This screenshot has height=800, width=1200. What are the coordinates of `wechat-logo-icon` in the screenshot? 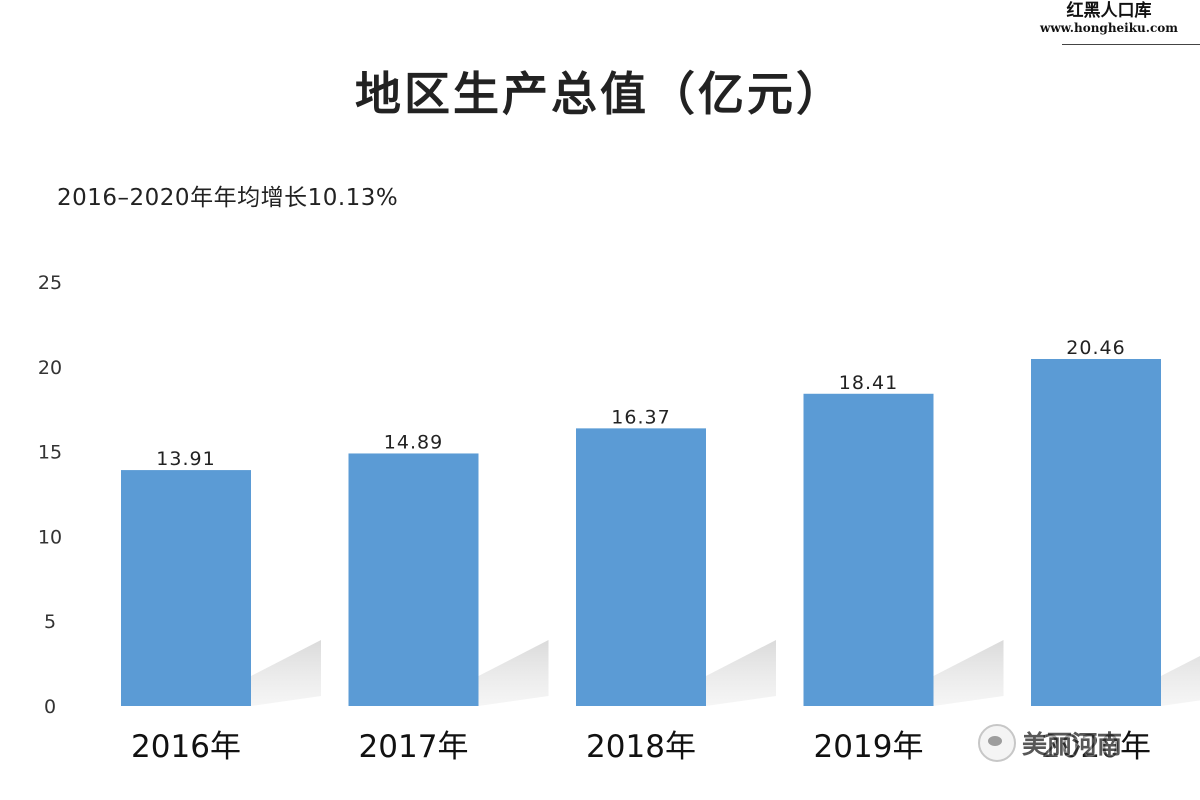 It's located at (997, 743).